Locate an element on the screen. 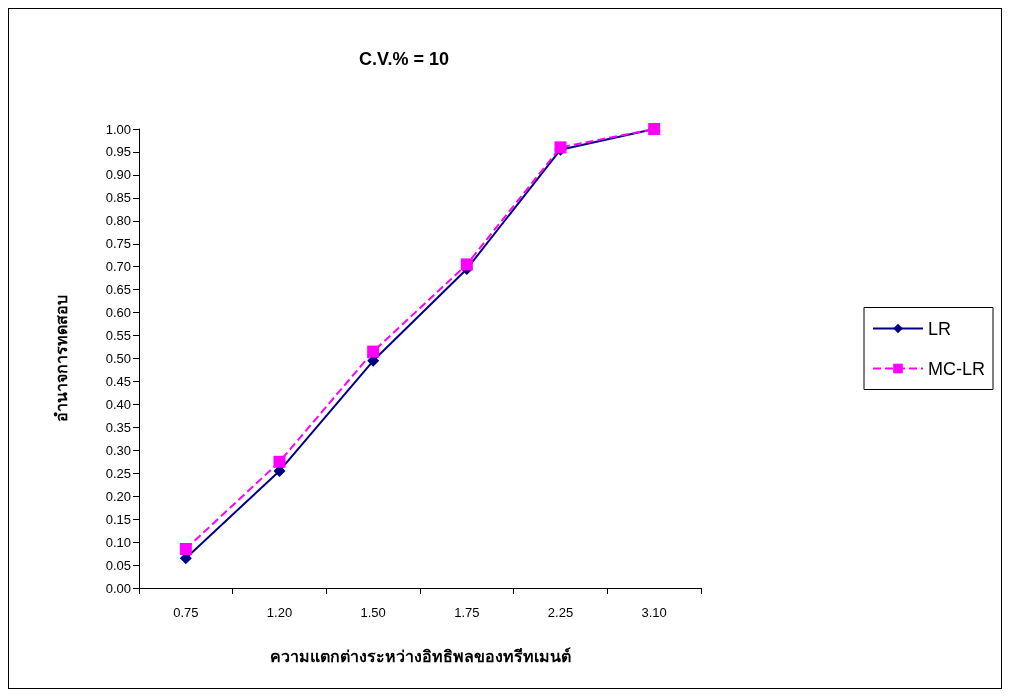  y-tick-label: 0.65 is located at coordinates (118, 290).